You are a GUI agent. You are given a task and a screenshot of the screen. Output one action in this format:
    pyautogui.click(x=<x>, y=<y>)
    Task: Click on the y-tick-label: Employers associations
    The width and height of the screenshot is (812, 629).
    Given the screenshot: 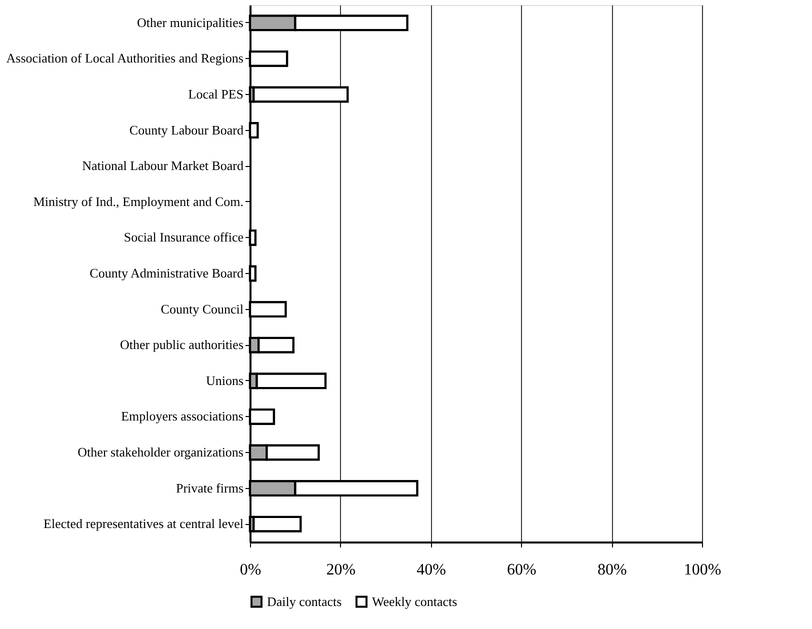 What is the action you would take?
    pyautogui.click(x=182, y=416)
    